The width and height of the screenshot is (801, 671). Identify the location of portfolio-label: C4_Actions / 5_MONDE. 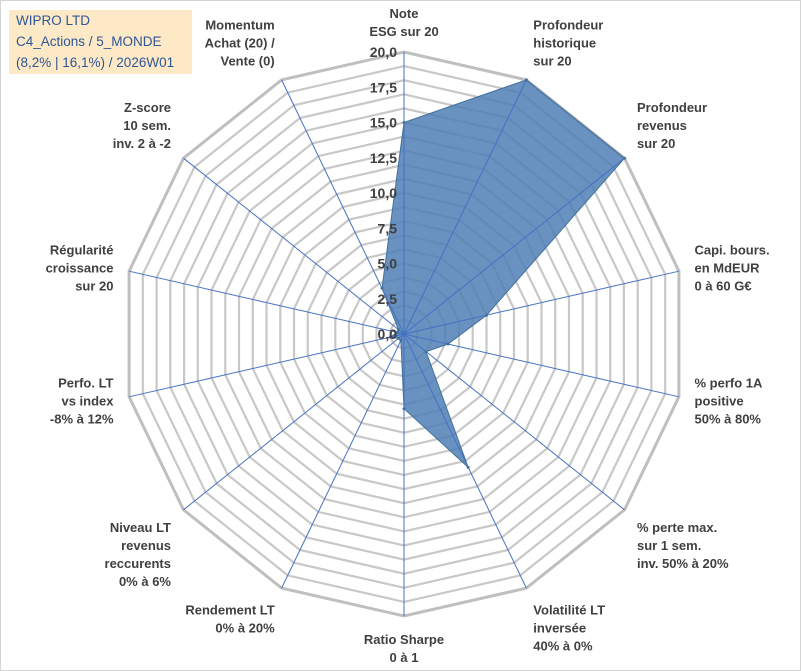
(89, 41).